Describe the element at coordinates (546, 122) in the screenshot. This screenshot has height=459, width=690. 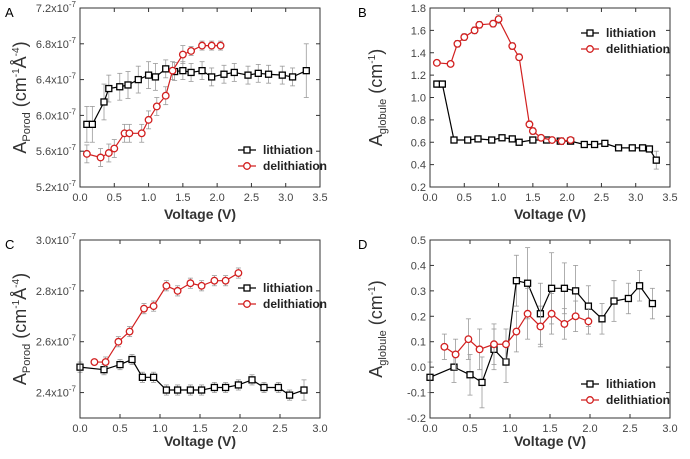
I see `series-line` at that location.